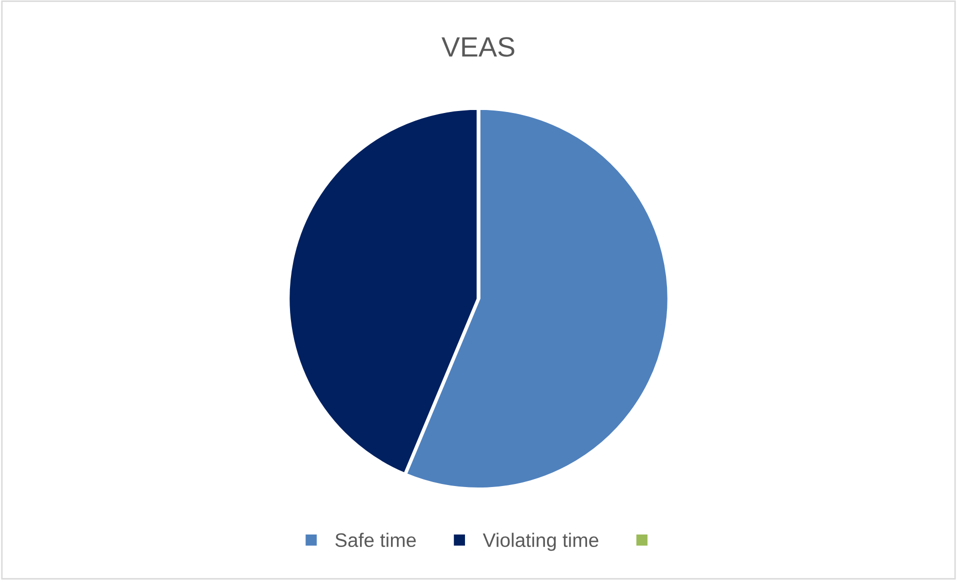  I want to click on chart-title: VEAS, so click(478, 47).